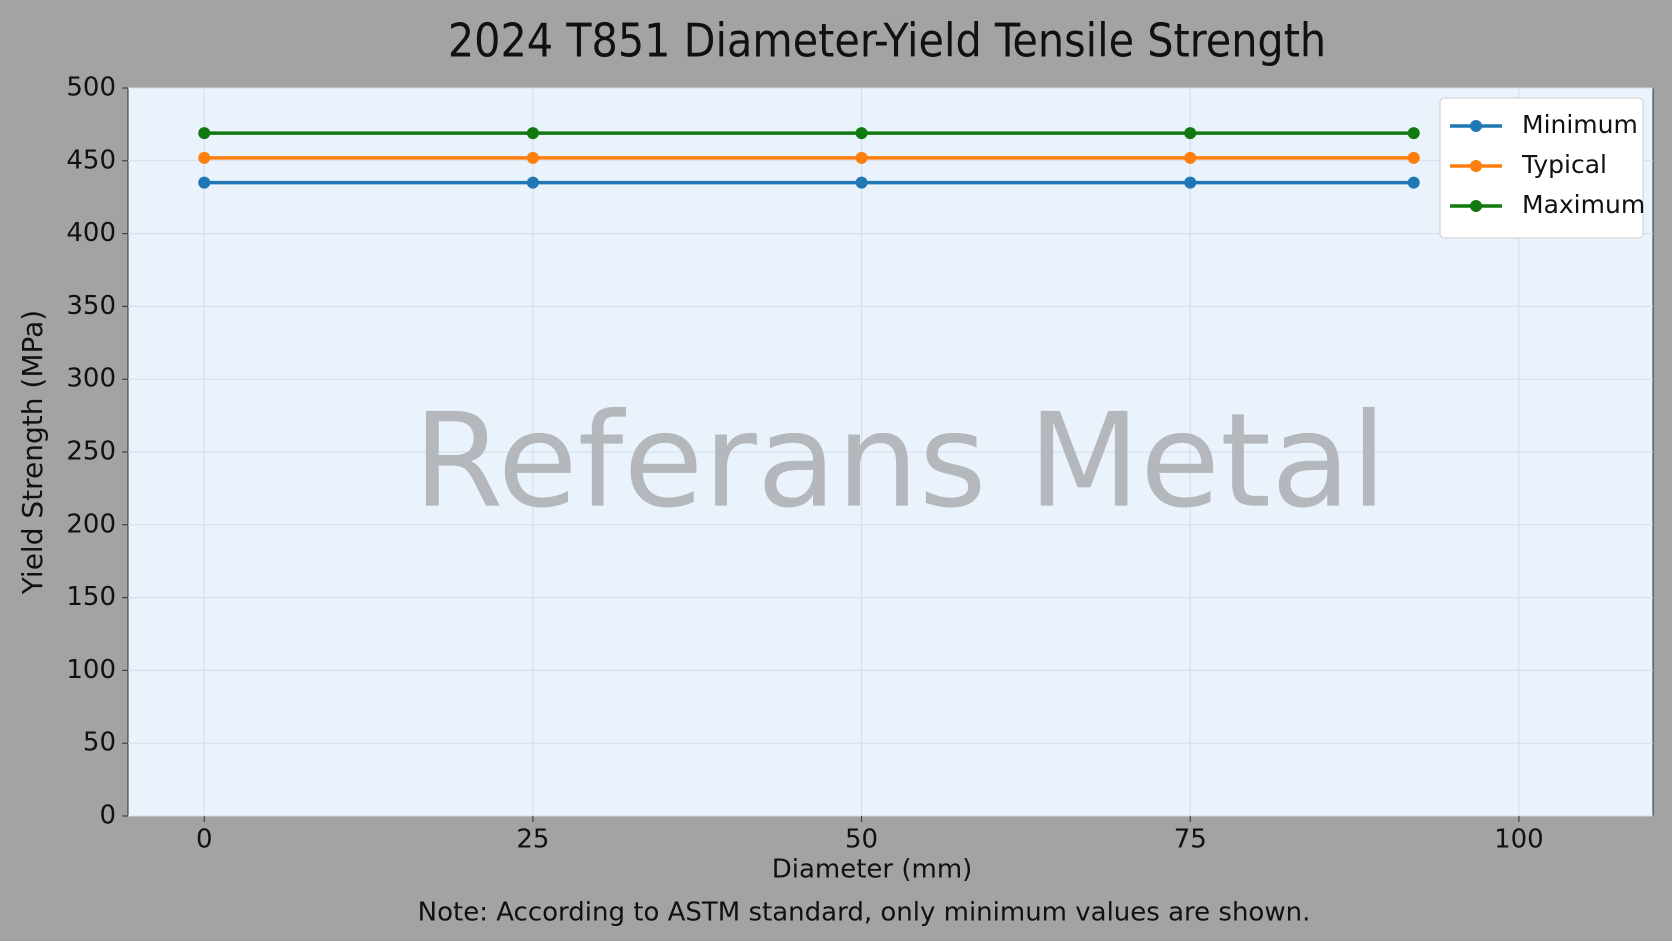 The width and height of the screenshot is (1672, 941). Describe the element at coordinates (91, 524) in the screenshot. I see `y-tick-label: 200` at that location.